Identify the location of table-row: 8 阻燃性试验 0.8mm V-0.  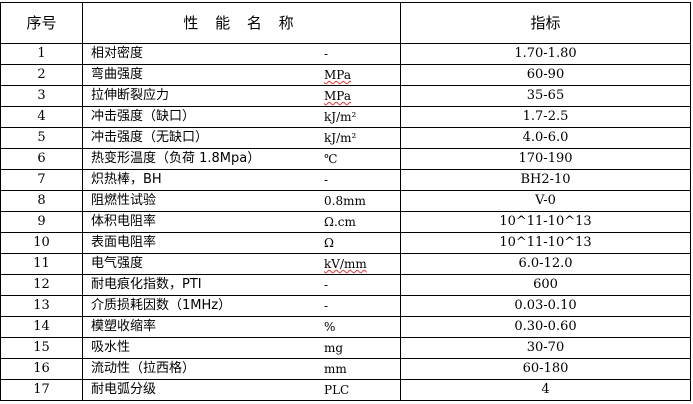
(345, 201).